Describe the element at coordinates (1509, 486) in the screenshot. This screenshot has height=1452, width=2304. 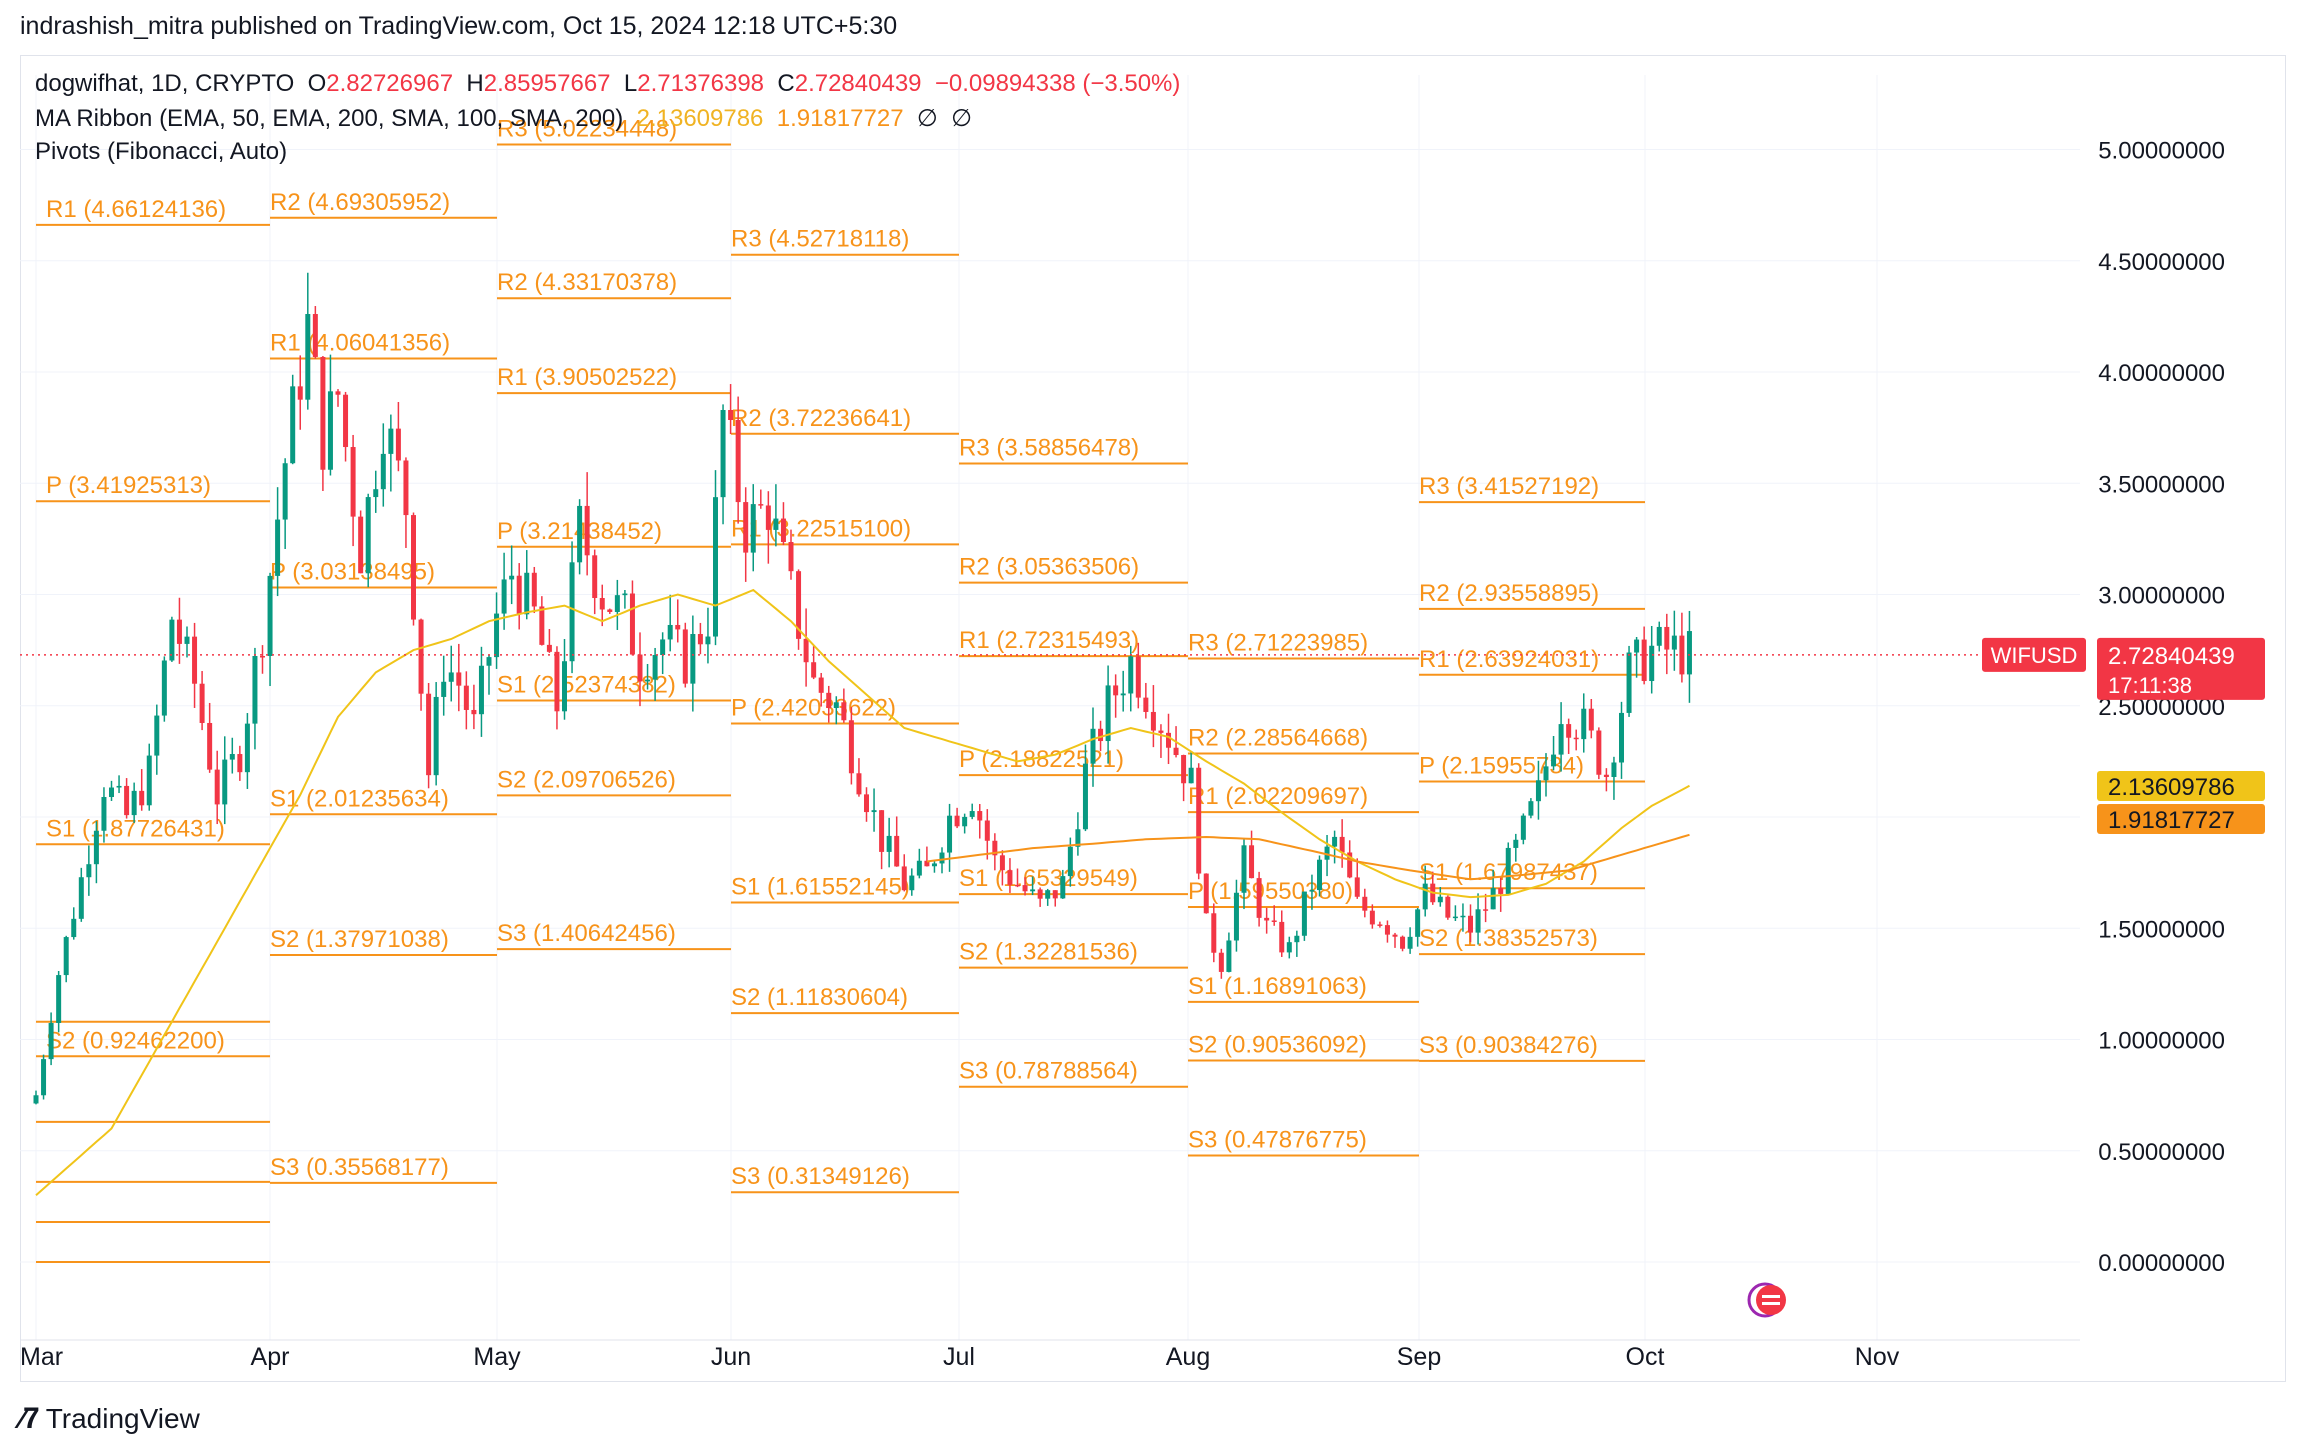
I see `pivot-level-label: R3 (3.41527192)` at that location.